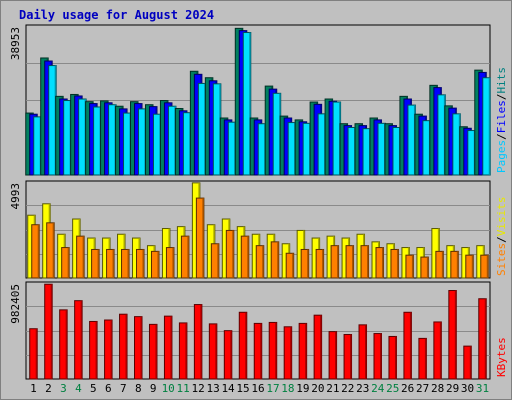 The image size is (512, 400). What do you see at coordinates (15, 196) in the screenshot?
I see `panel-max-label: 4993` at bounding box center [15, 196].